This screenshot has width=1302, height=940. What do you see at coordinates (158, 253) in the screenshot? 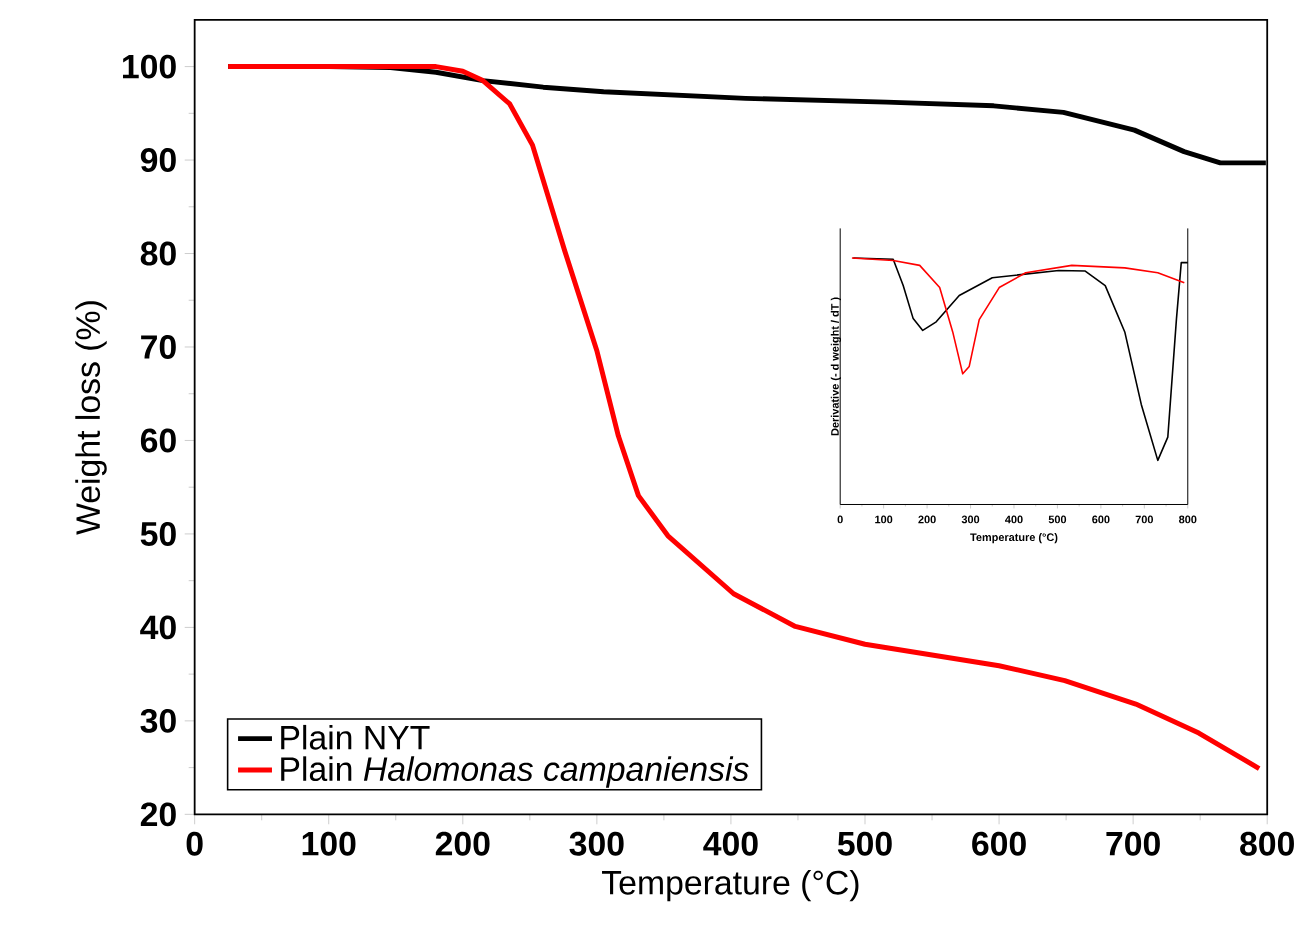
I see `y-tick-label: 80` at bounding box center [158, 253].